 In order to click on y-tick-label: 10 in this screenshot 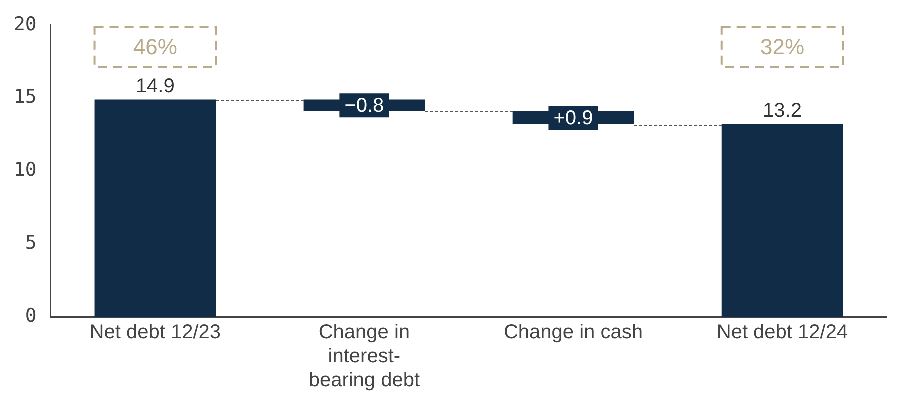, I will do `click(25, 170)`.